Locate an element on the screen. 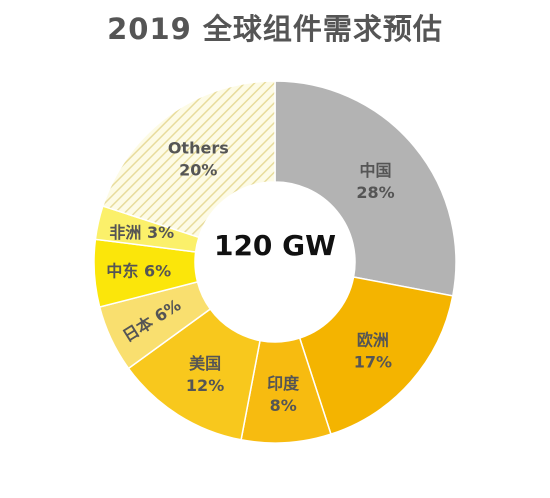 This screenshot has height=498, width=550. slice-label-0: 中国 28% is located at coordinates (375, 181).